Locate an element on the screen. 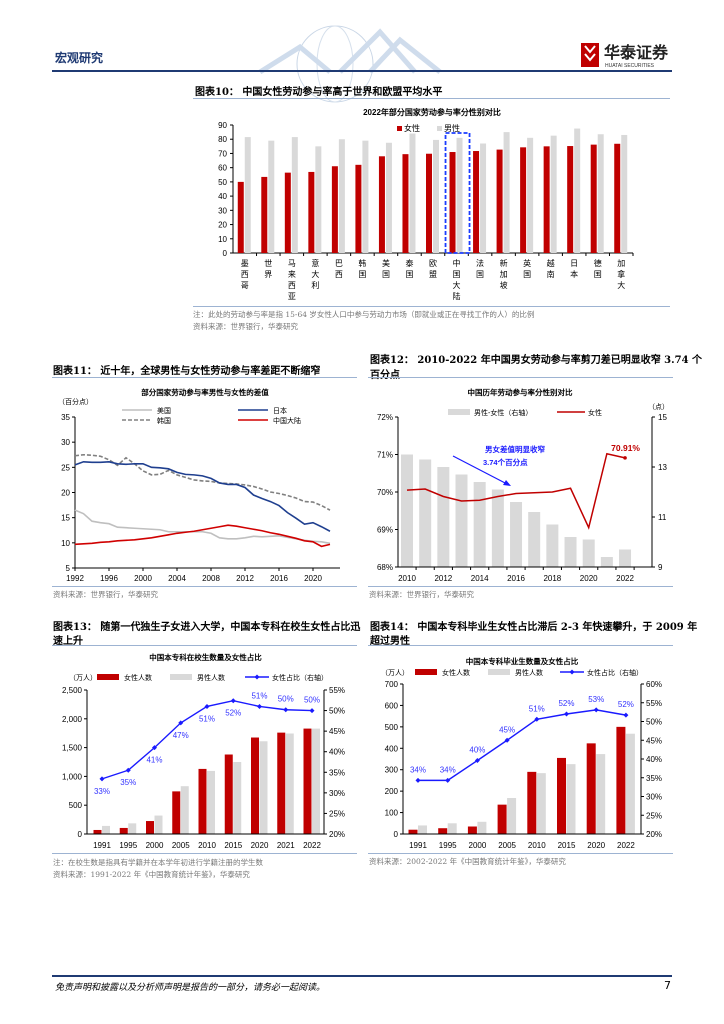 This screenshot has height=1024, width=724. y-tick-label: 80 is located at coordinates (222, 139).